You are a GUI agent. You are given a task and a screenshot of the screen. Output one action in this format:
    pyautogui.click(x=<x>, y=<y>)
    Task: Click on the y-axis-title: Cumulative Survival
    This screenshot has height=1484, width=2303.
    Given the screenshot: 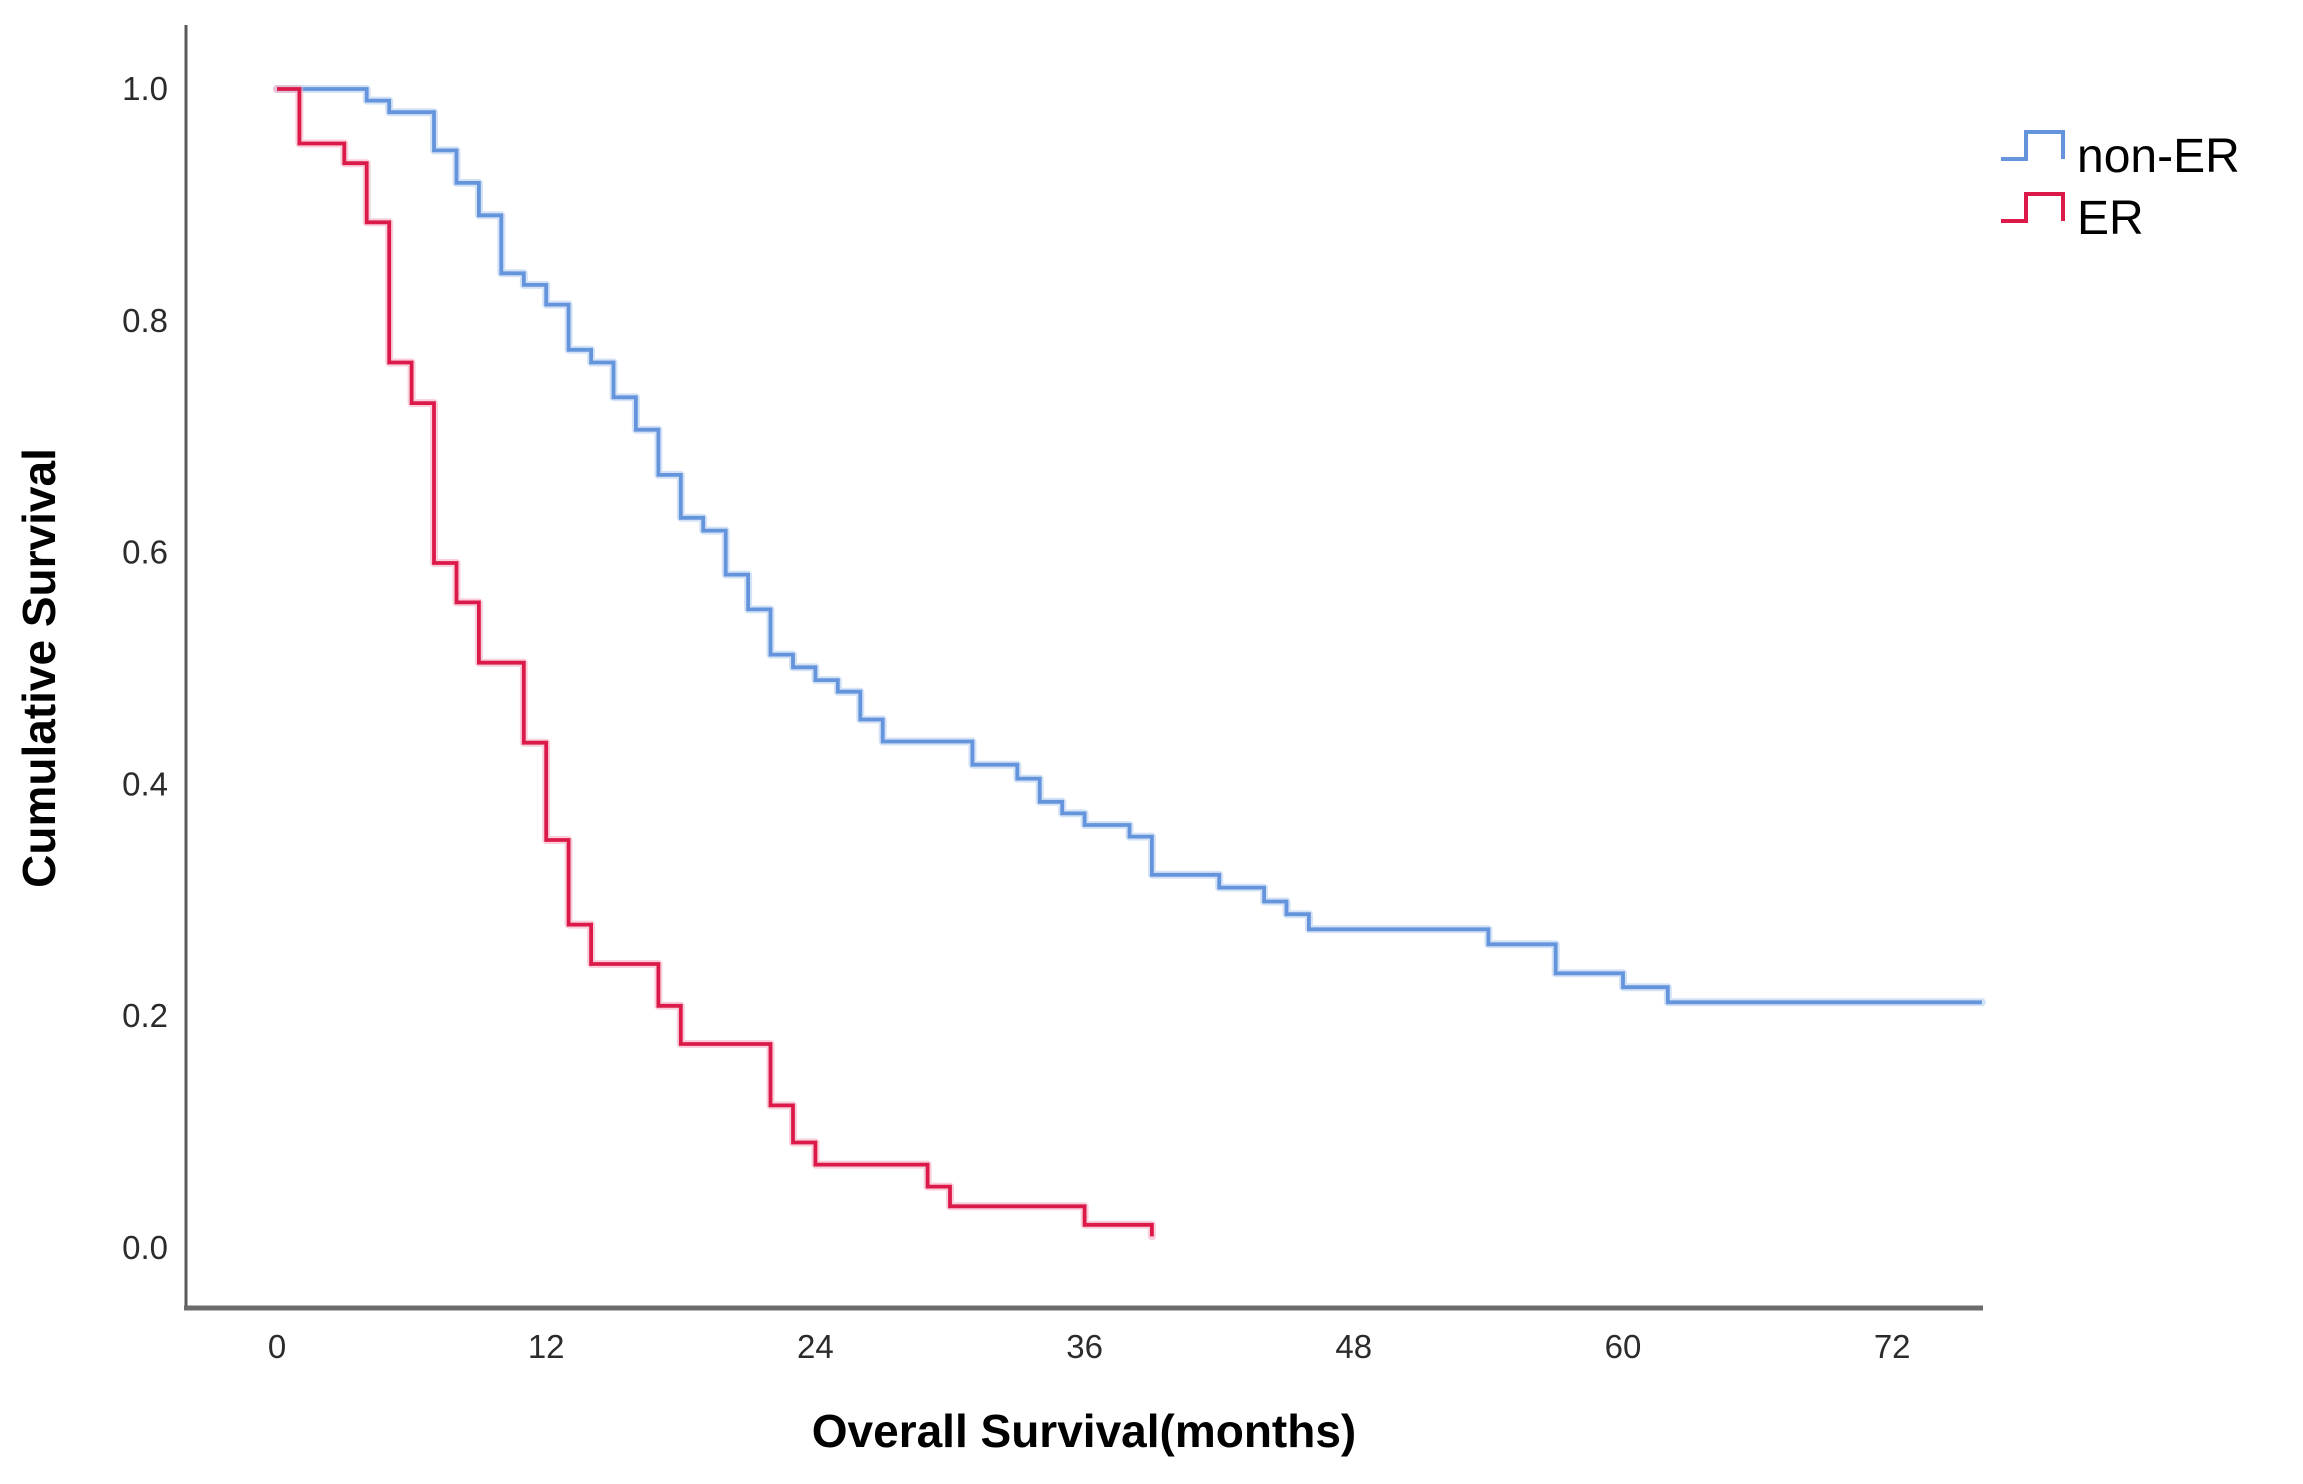 What is the action you would take?
    pyautogui.click(x=39, y=668)
    